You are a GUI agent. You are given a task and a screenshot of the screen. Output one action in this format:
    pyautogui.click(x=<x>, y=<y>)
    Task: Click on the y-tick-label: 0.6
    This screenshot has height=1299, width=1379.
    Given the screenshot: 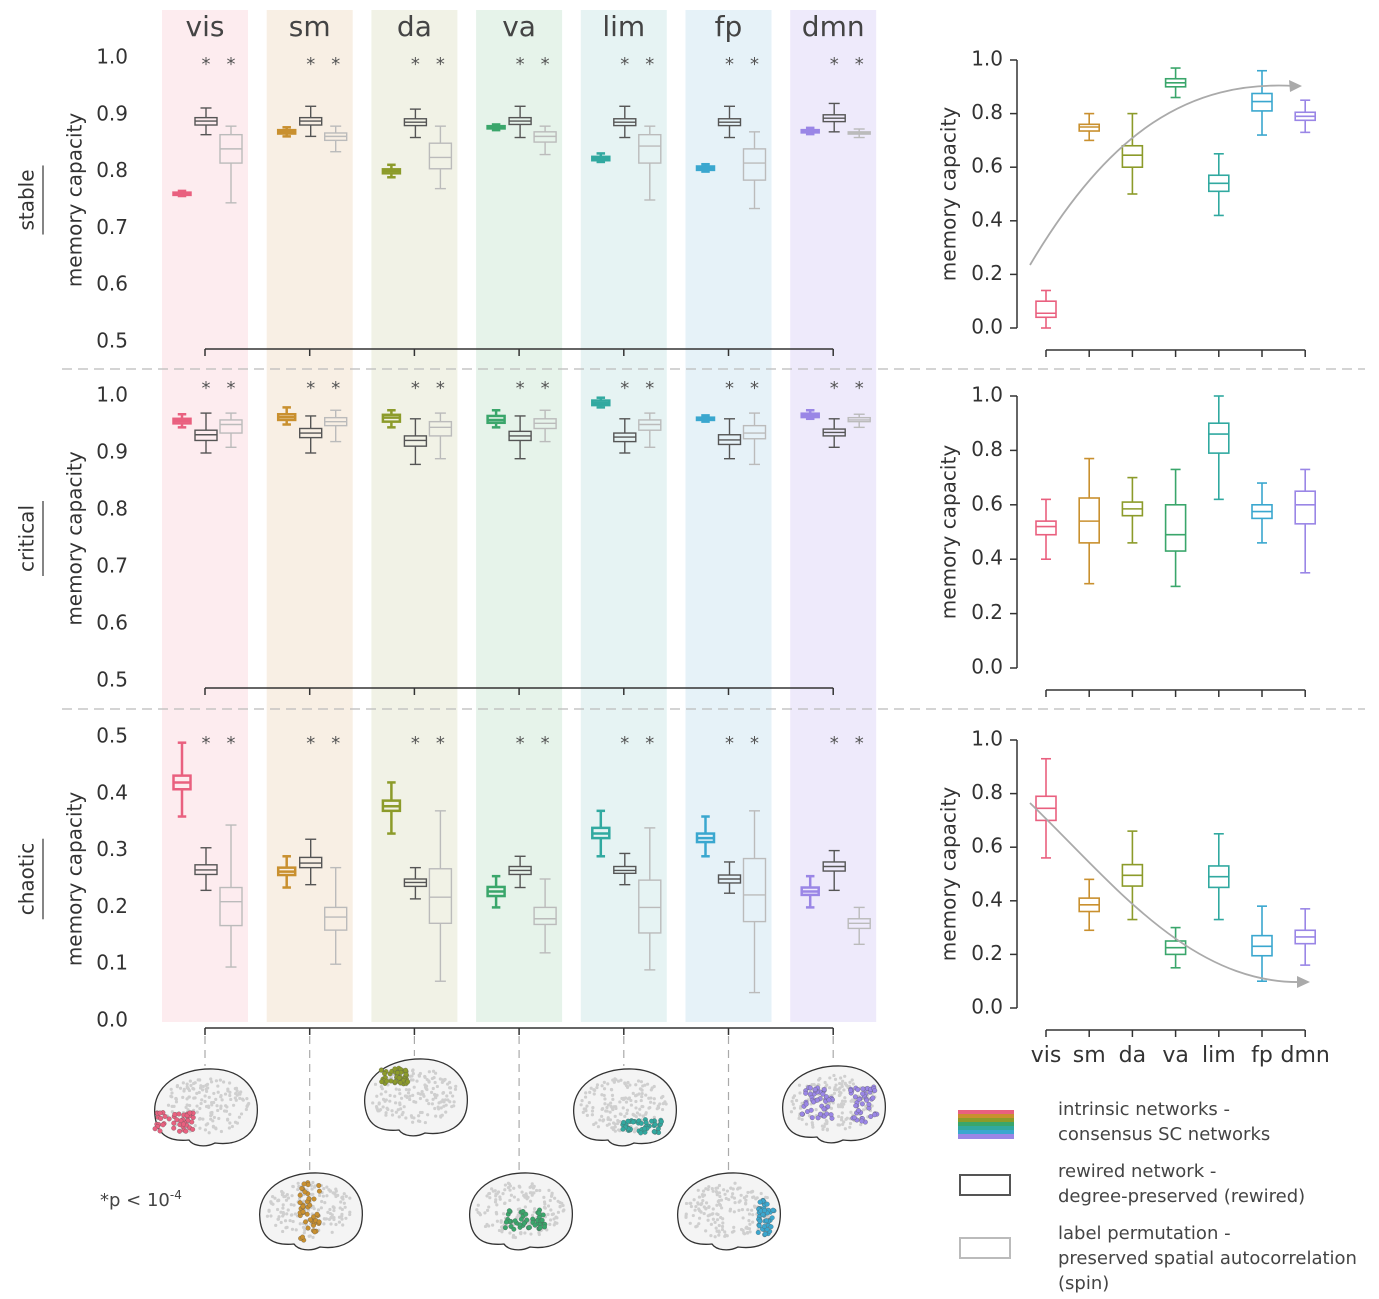 What is the action you would take?
    pyautogui.click(x=987, y=503)
    